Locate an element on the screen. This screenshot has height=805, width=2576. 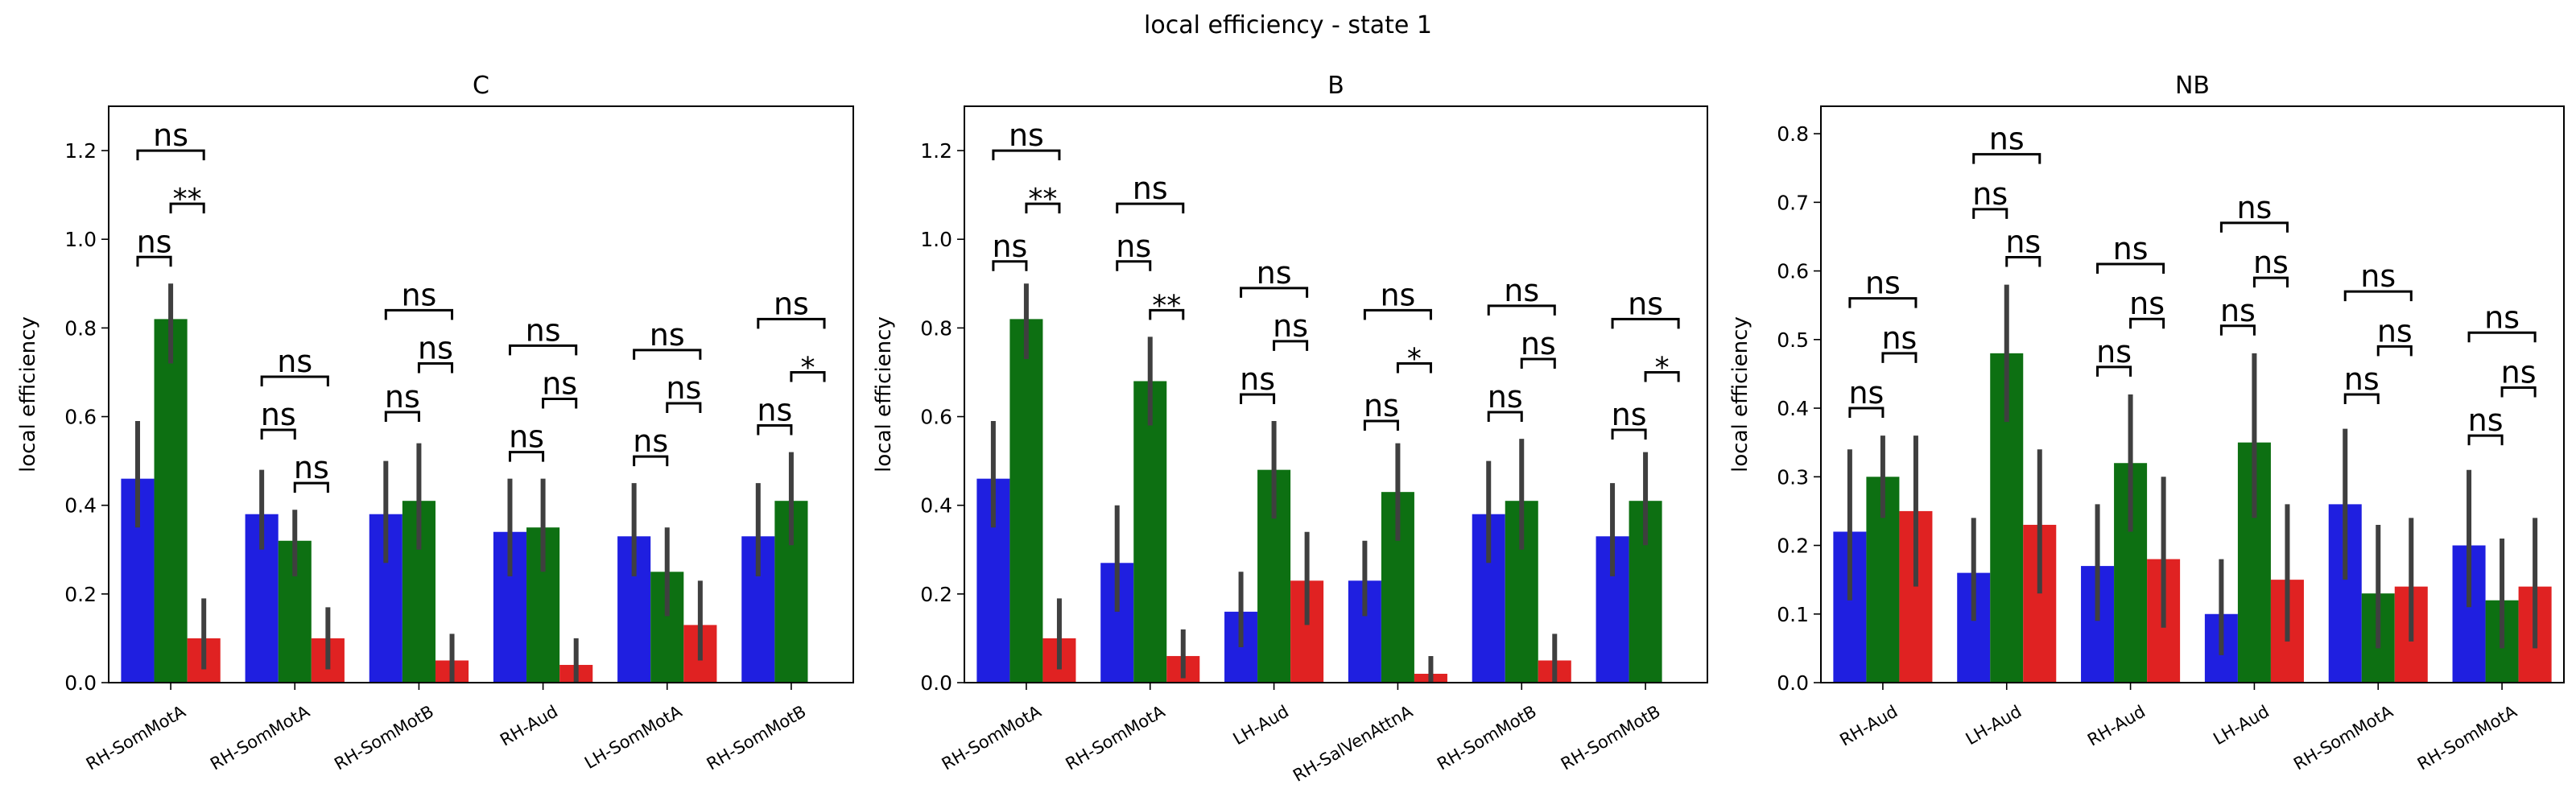
page-title: local efficiency - state 1 is located at coordinates (1288, 25).